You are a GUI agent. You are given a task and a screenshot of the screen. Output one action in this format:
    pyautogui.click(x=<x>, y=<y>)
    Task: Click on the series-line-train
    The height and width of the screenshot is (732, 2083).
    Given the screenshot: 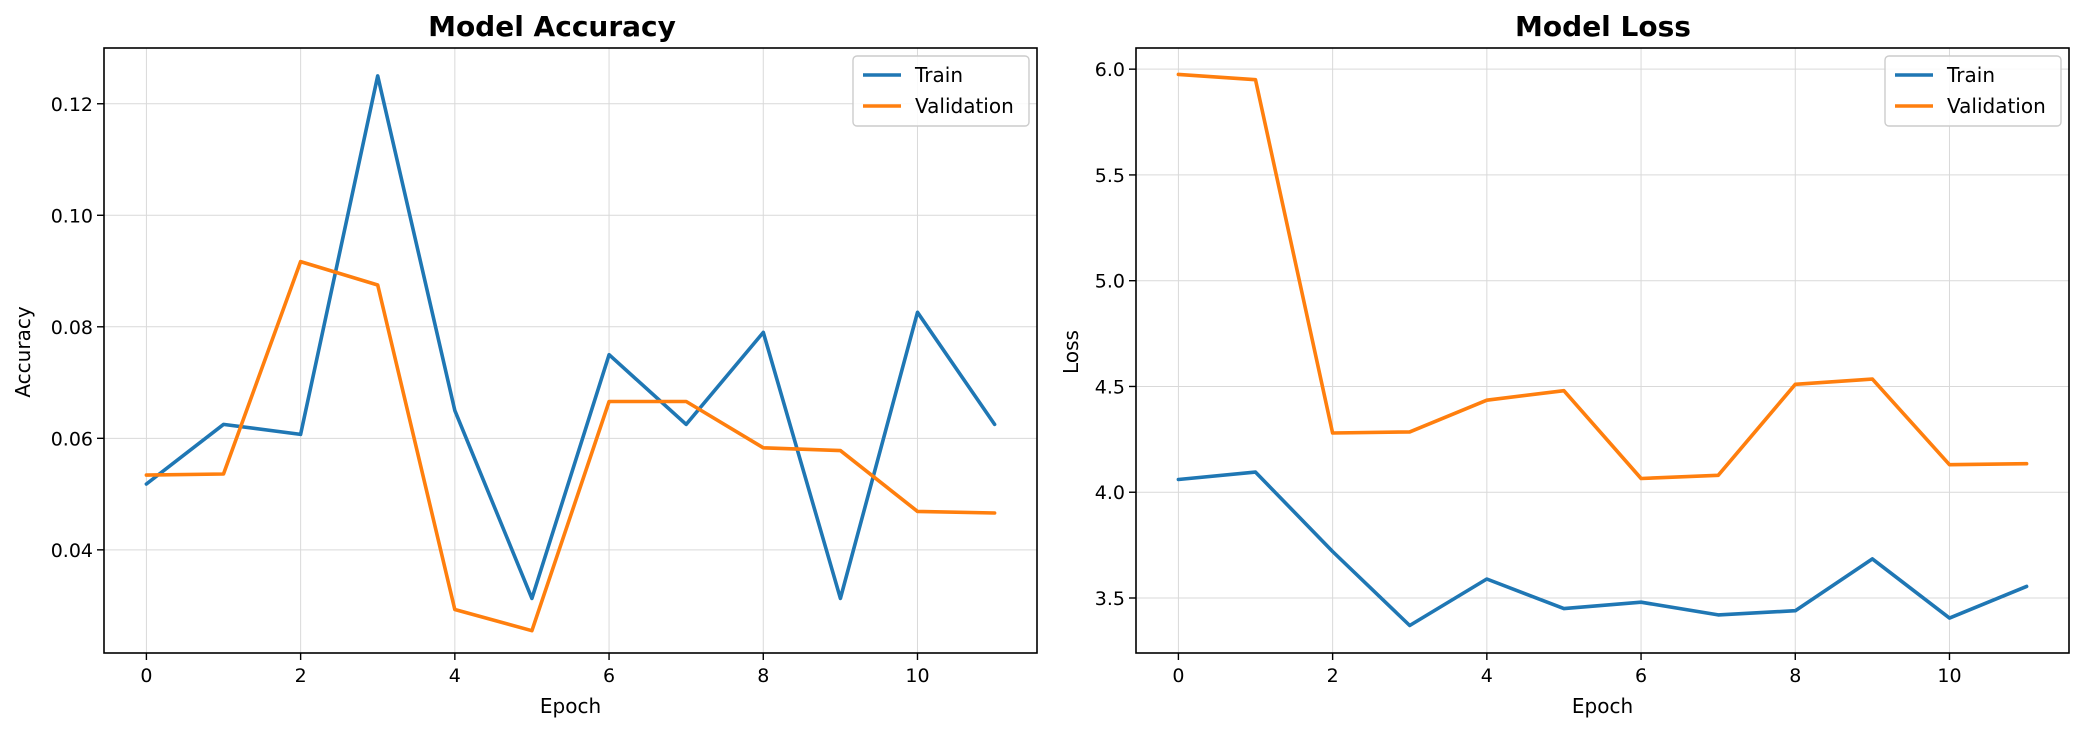 What is the action you would take?
    pyautogui.click(x=1602, y=549)
    